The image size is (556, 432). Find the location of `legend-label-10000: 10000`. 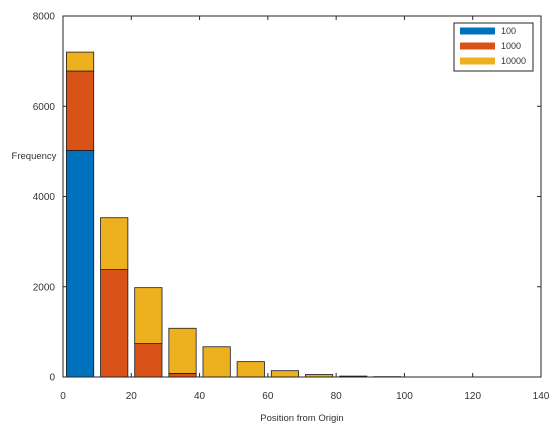

legend-label-10000: 10000 is located at coordinates (513, 61).